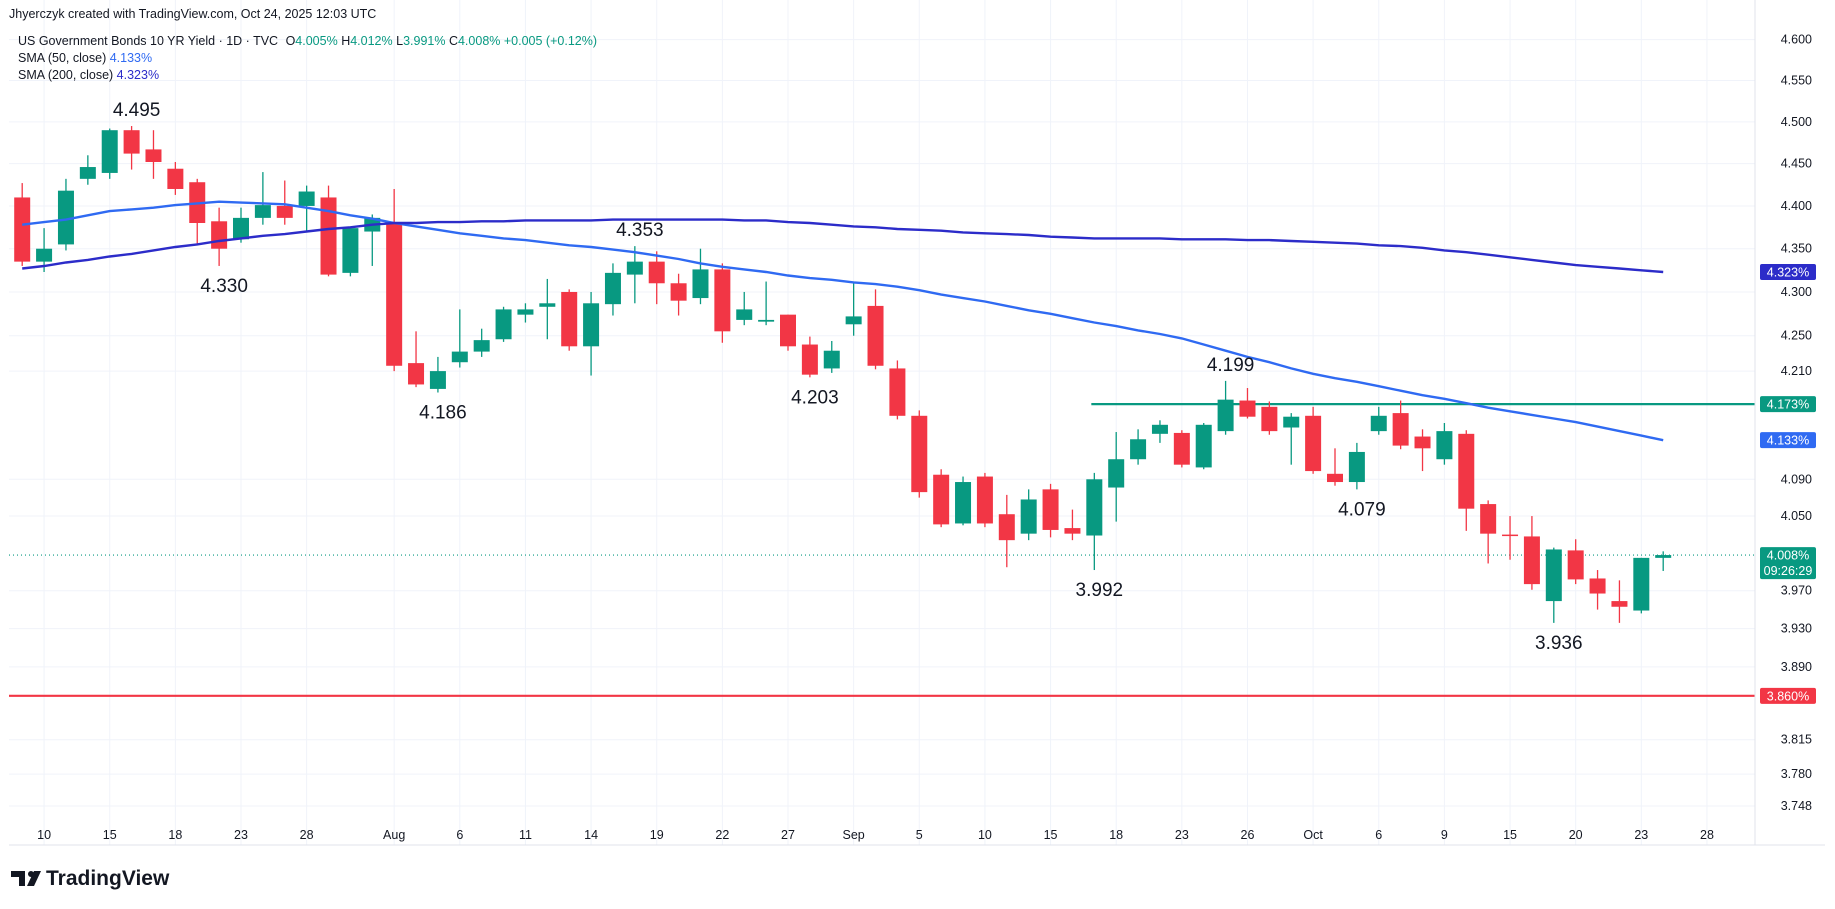  What do you see at coordinates (138, 75) in the screenshot?
I see `legend-value: 4.323%` at bounding box center [138, 75].